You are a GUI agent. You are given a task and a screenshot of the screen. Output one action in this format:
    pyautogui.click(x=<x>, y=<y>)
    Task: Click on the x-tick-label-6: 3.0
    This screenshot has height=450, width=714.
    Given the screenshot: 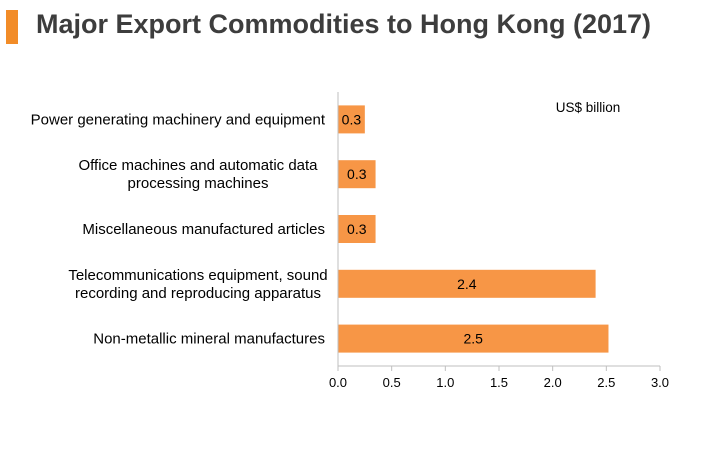 What is the action you would take?
    pyautogui.click(x=660, y=382)
    